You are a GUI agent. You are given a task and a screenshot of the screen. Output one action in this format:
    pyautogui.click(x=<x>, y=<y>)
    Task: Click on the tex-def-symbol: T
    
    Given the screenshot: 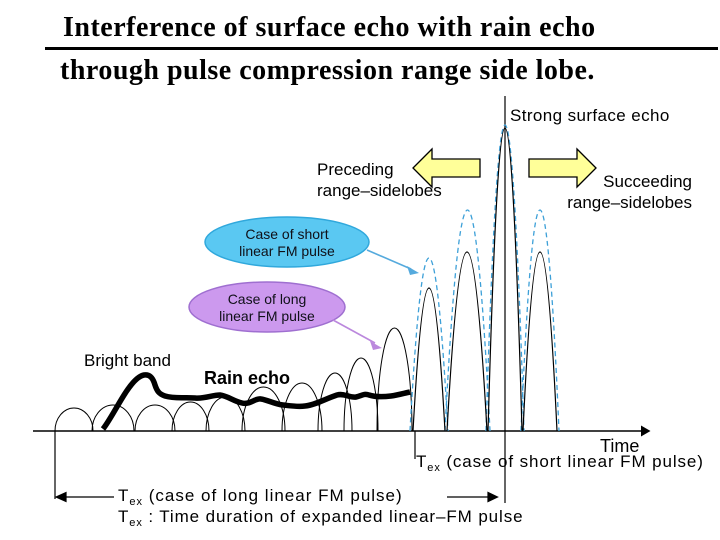 What is the action you would take?
    pyautogui.click(x=124, y=516)
    